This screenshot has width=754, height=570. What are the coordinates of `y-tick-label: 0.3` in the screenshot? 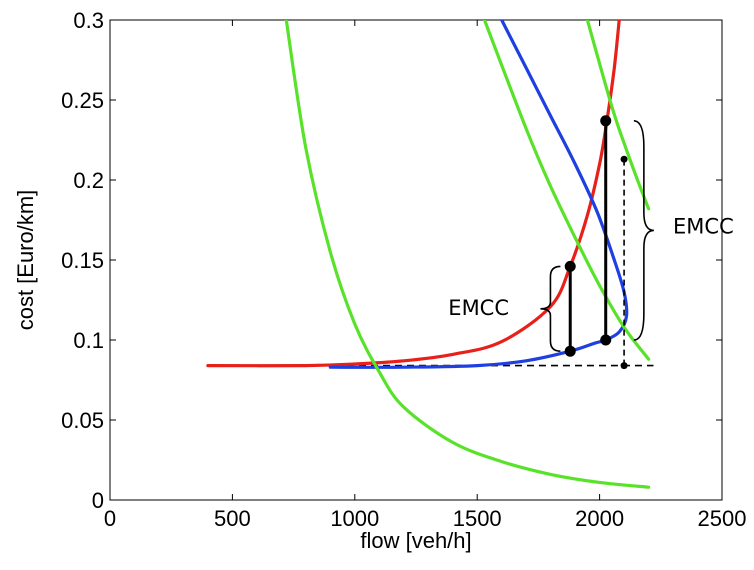 It's located at (88, 20).